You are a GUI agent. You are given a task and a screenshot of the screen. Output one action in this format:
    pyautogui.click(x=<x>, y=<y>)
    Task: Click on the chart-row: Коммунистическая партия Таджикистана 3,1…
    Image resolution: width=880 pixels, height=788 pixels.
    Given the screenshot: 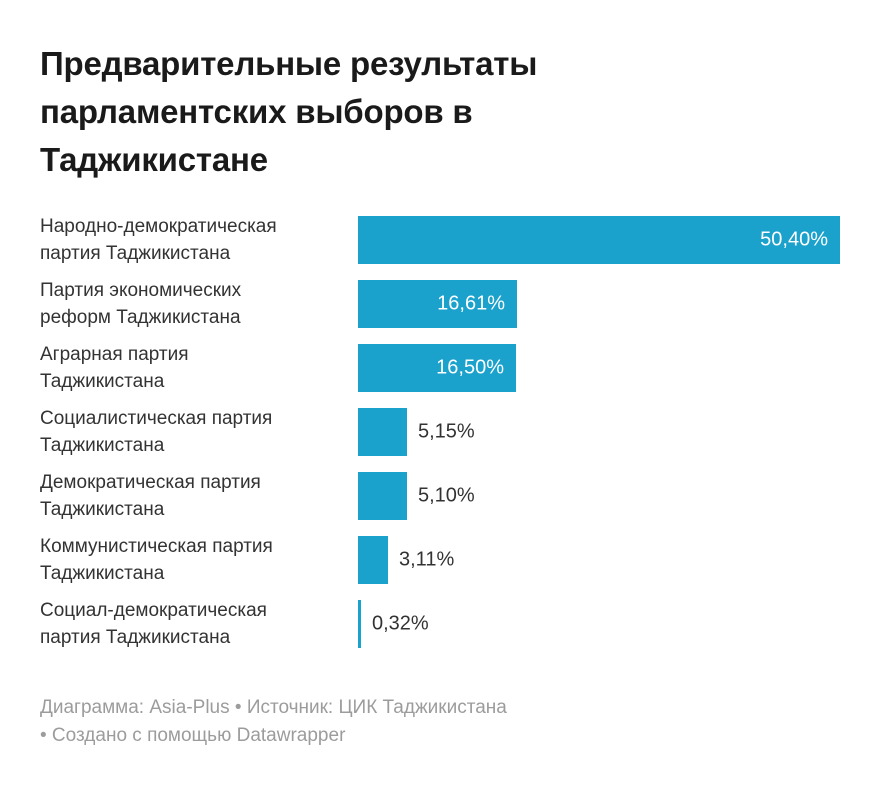 What is the action you would take?
    pyautogui.click(x=440, y=560)
    